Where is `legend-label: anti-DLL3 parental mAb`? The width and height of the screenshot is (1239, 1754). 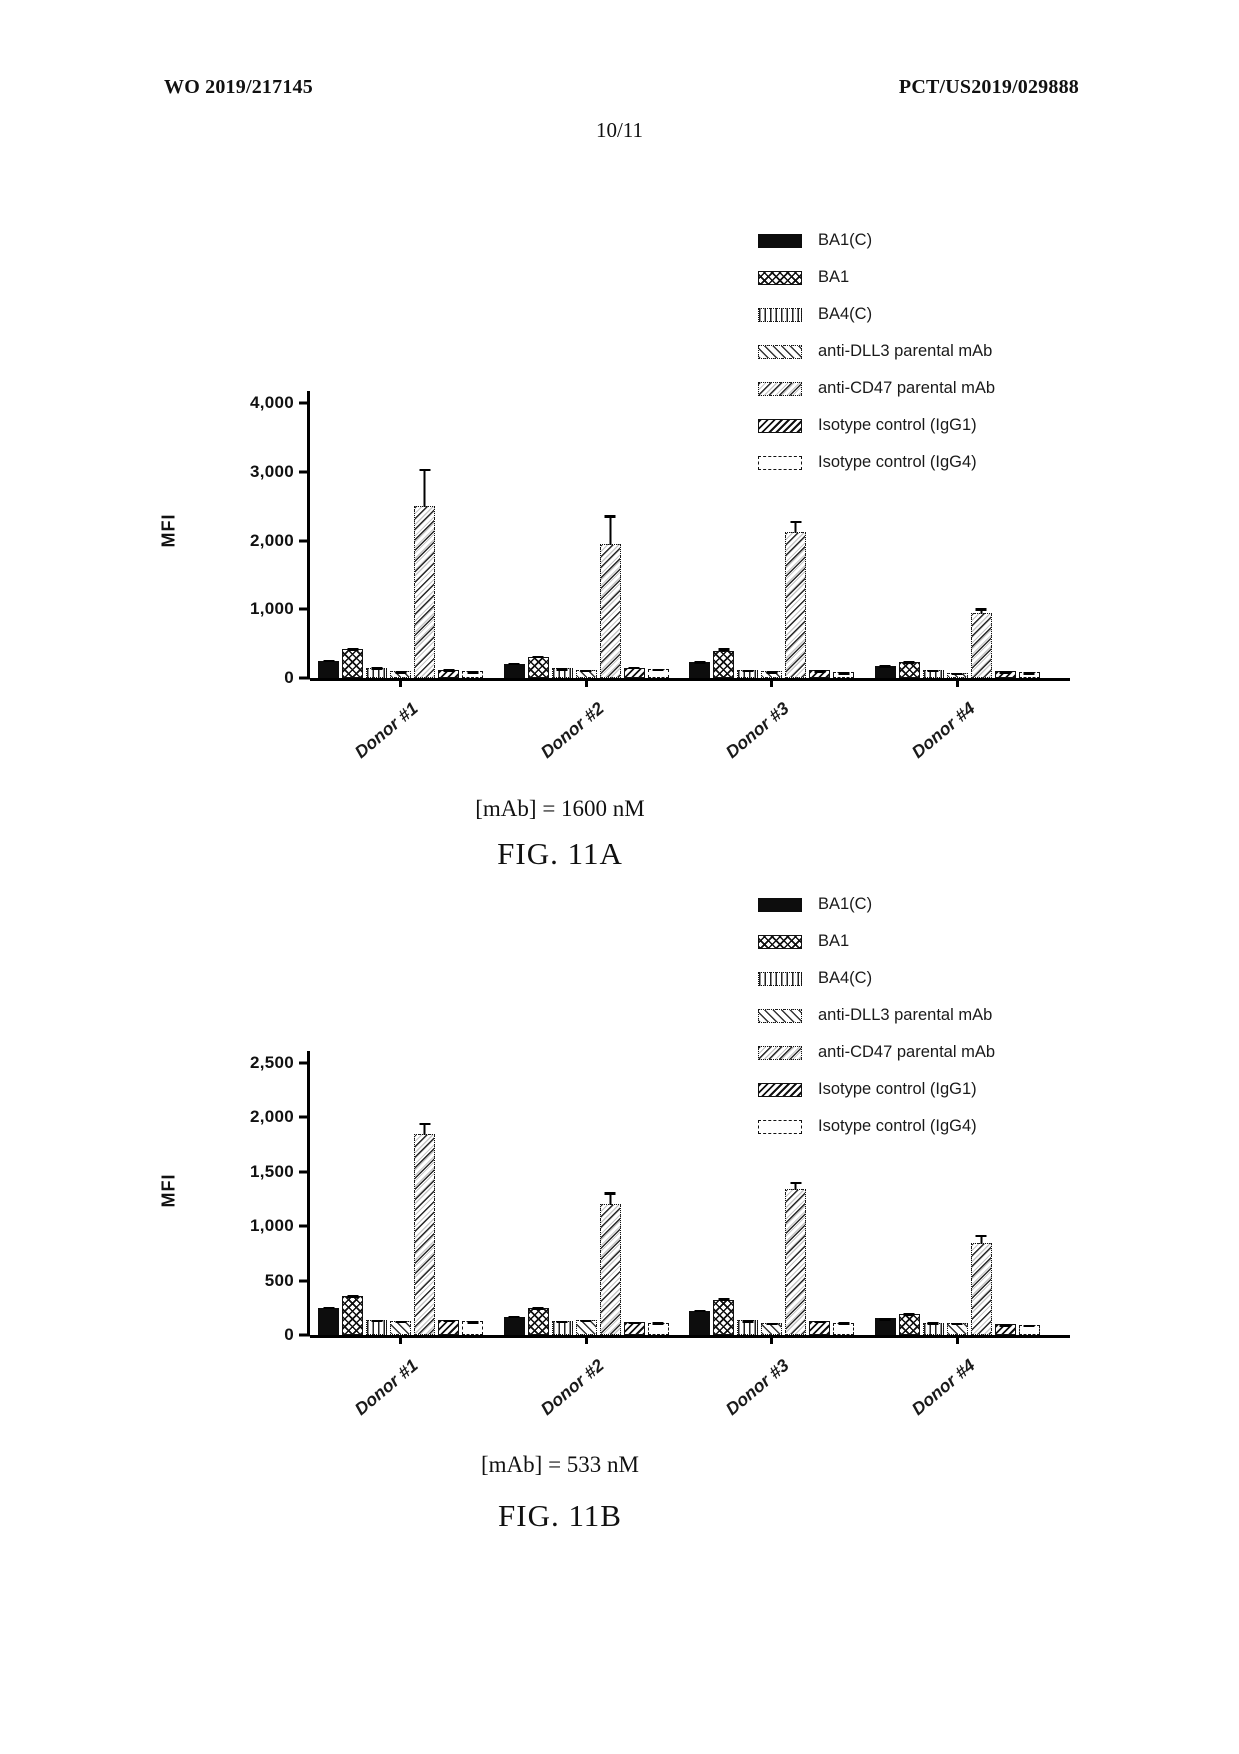
legend-label: anti-DLL3 parental mAb is located at coordinates (905, 1015).